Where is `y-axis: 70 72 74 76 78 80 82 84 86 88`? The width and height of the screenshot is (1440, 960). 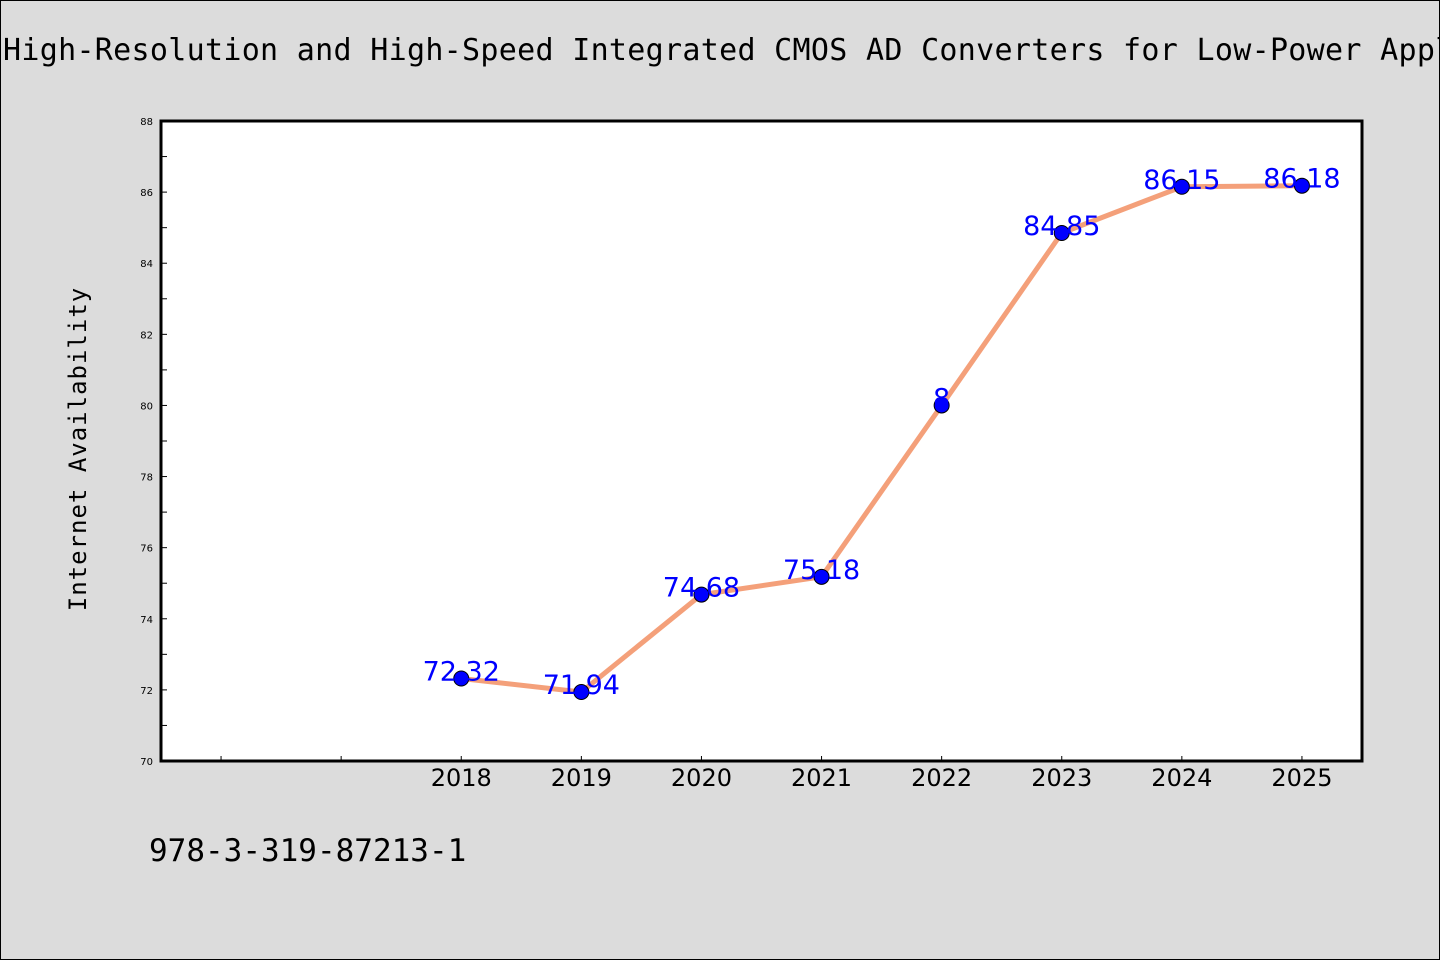 y-axis: 70 72 74 76 78 80 82 84 86 88 is located at coordinates (153, 442).